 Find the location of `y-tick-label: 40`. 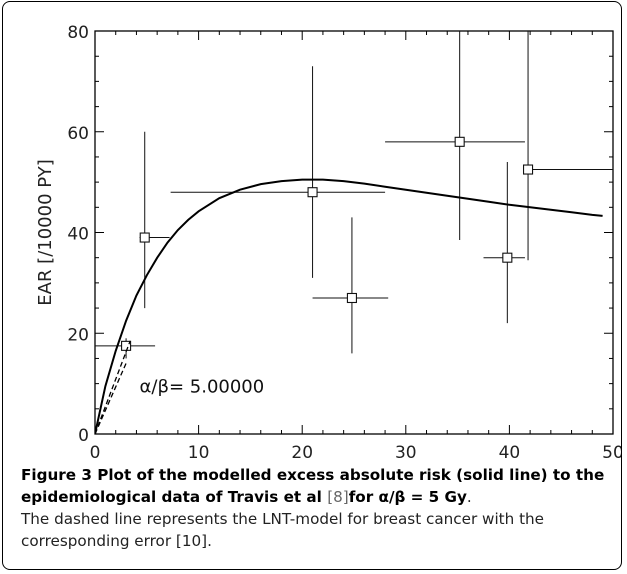

y-tick-label: 40 is located at coordinates (78, 235).